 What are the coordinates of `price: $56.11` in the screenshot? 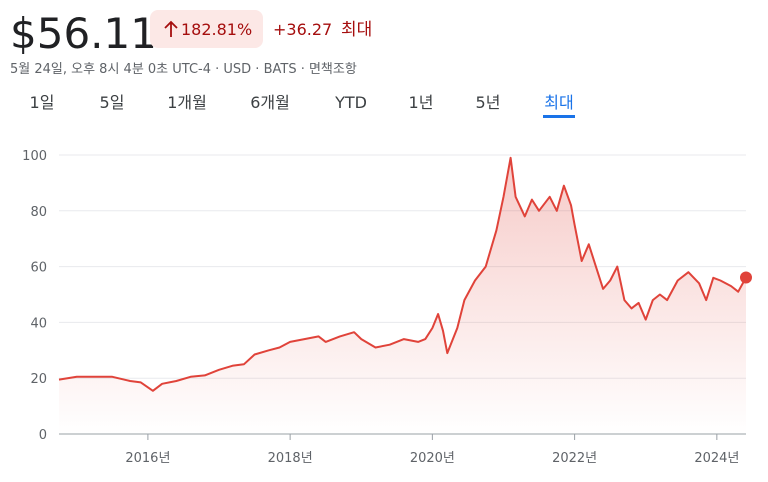 It's located at (83, 33).